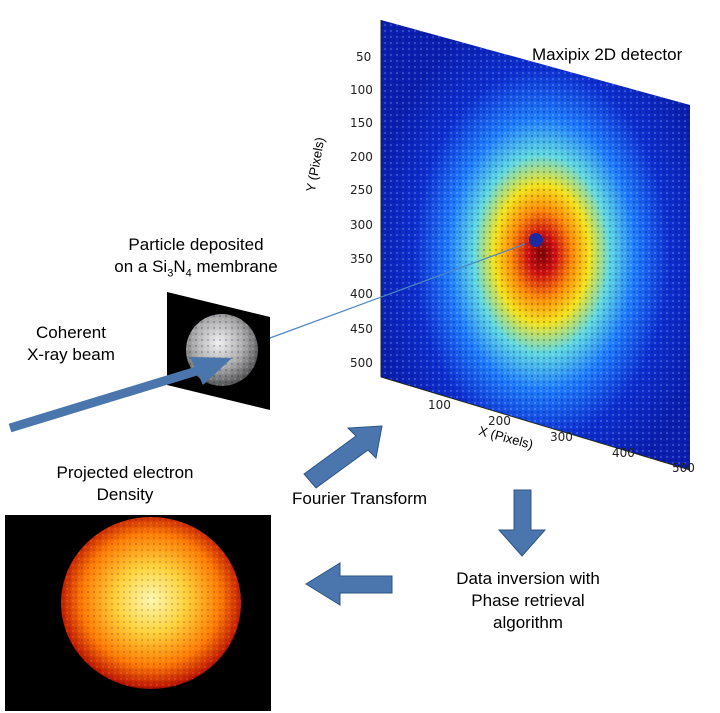  What do you see at coordinates (439, 405) in the screenshot?
I see `x-tick: 100` at bounding box center [439, 405].